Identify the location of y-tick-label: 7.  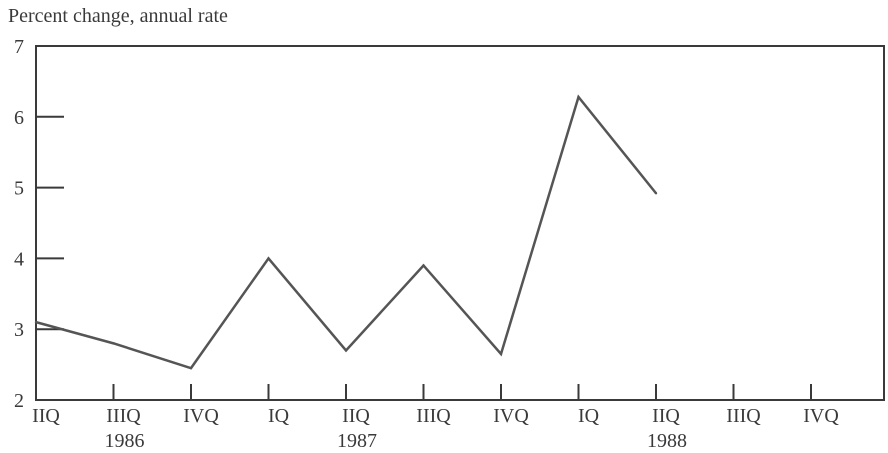
(19, 47).